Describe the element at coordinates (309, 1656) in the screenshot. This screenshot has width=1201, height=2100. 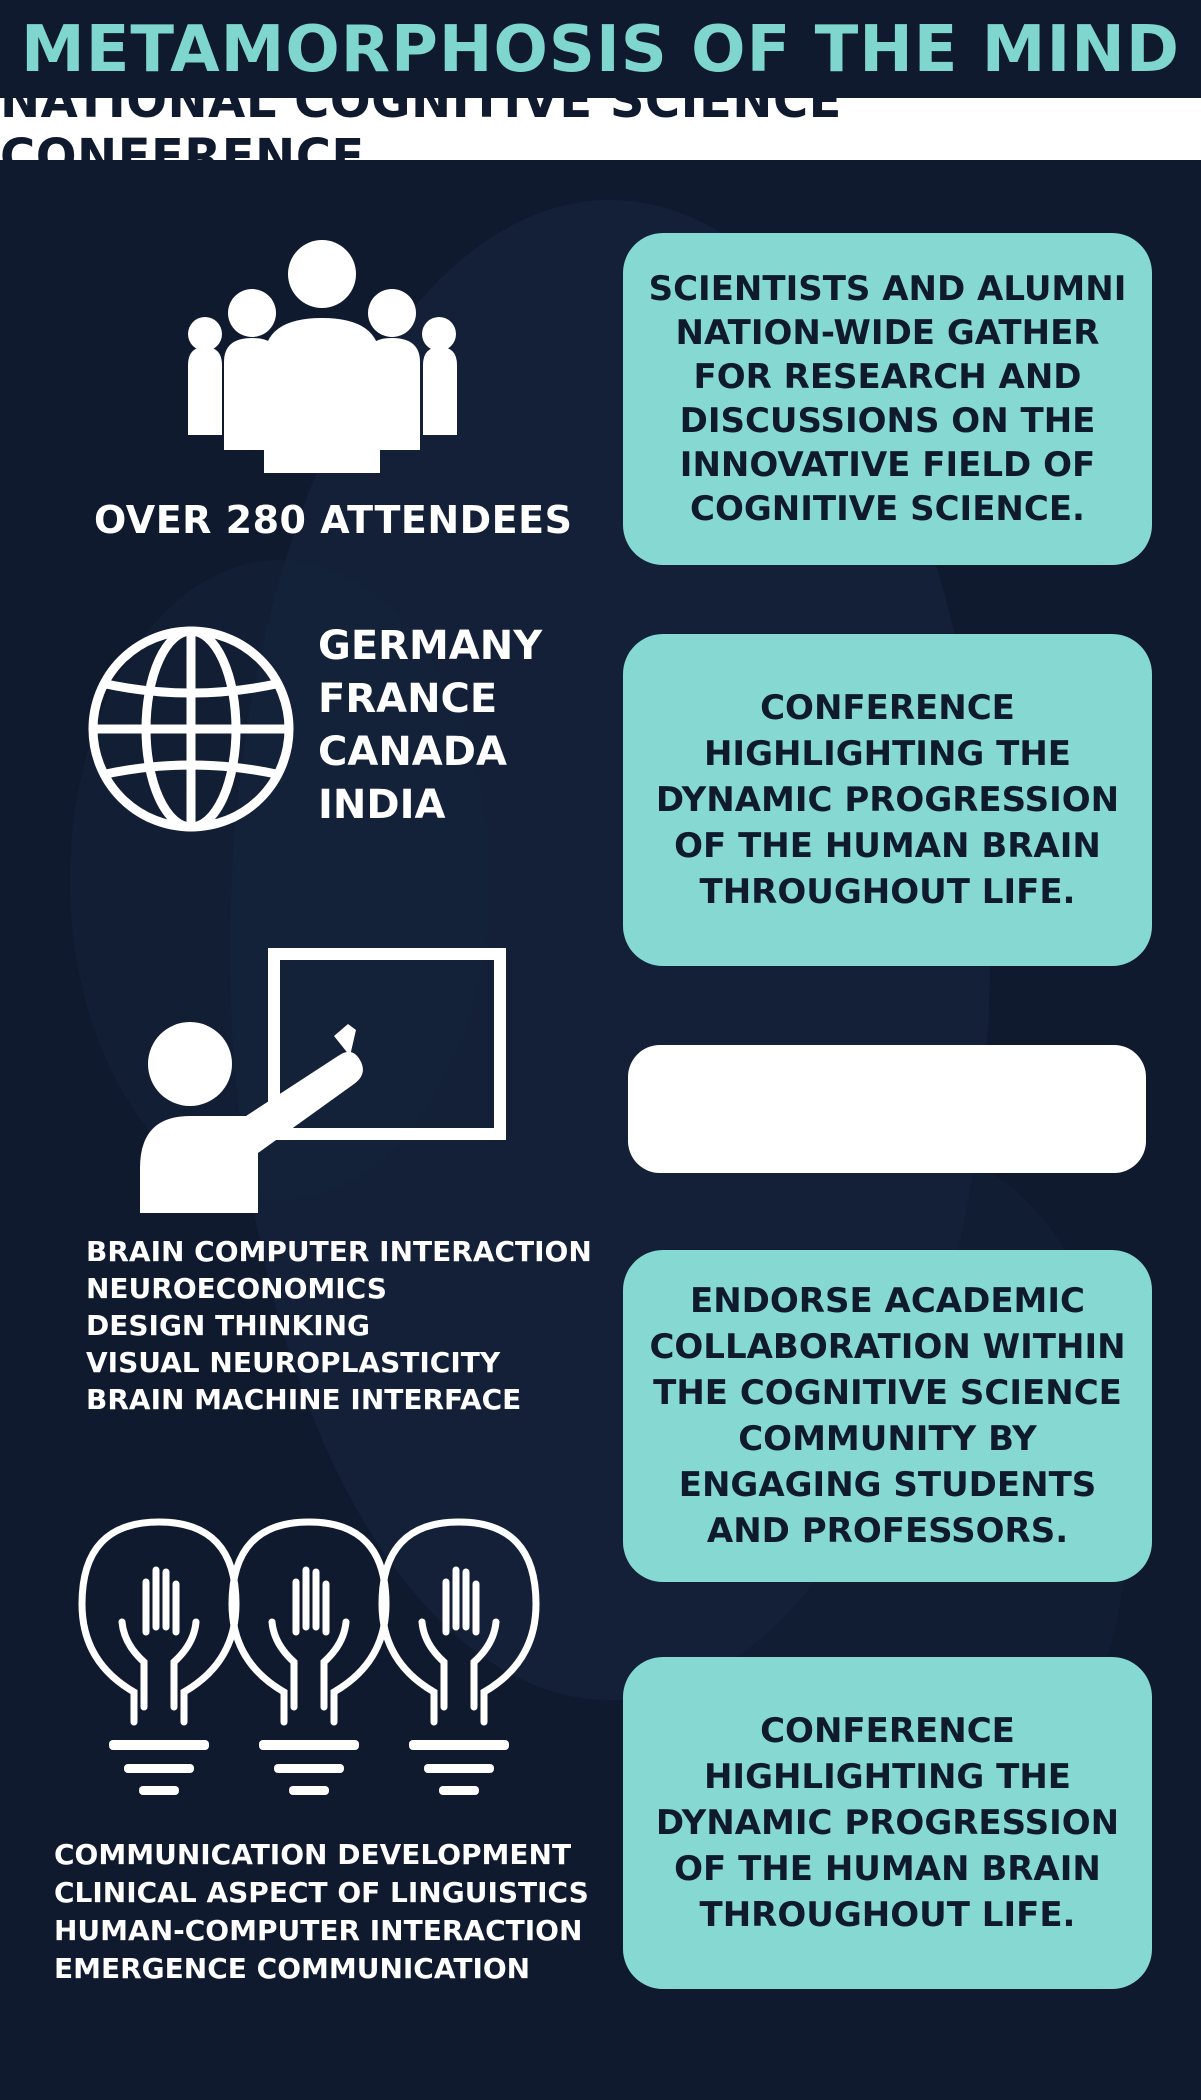
I see `lightbulbs-with-hands-icon` at that location.